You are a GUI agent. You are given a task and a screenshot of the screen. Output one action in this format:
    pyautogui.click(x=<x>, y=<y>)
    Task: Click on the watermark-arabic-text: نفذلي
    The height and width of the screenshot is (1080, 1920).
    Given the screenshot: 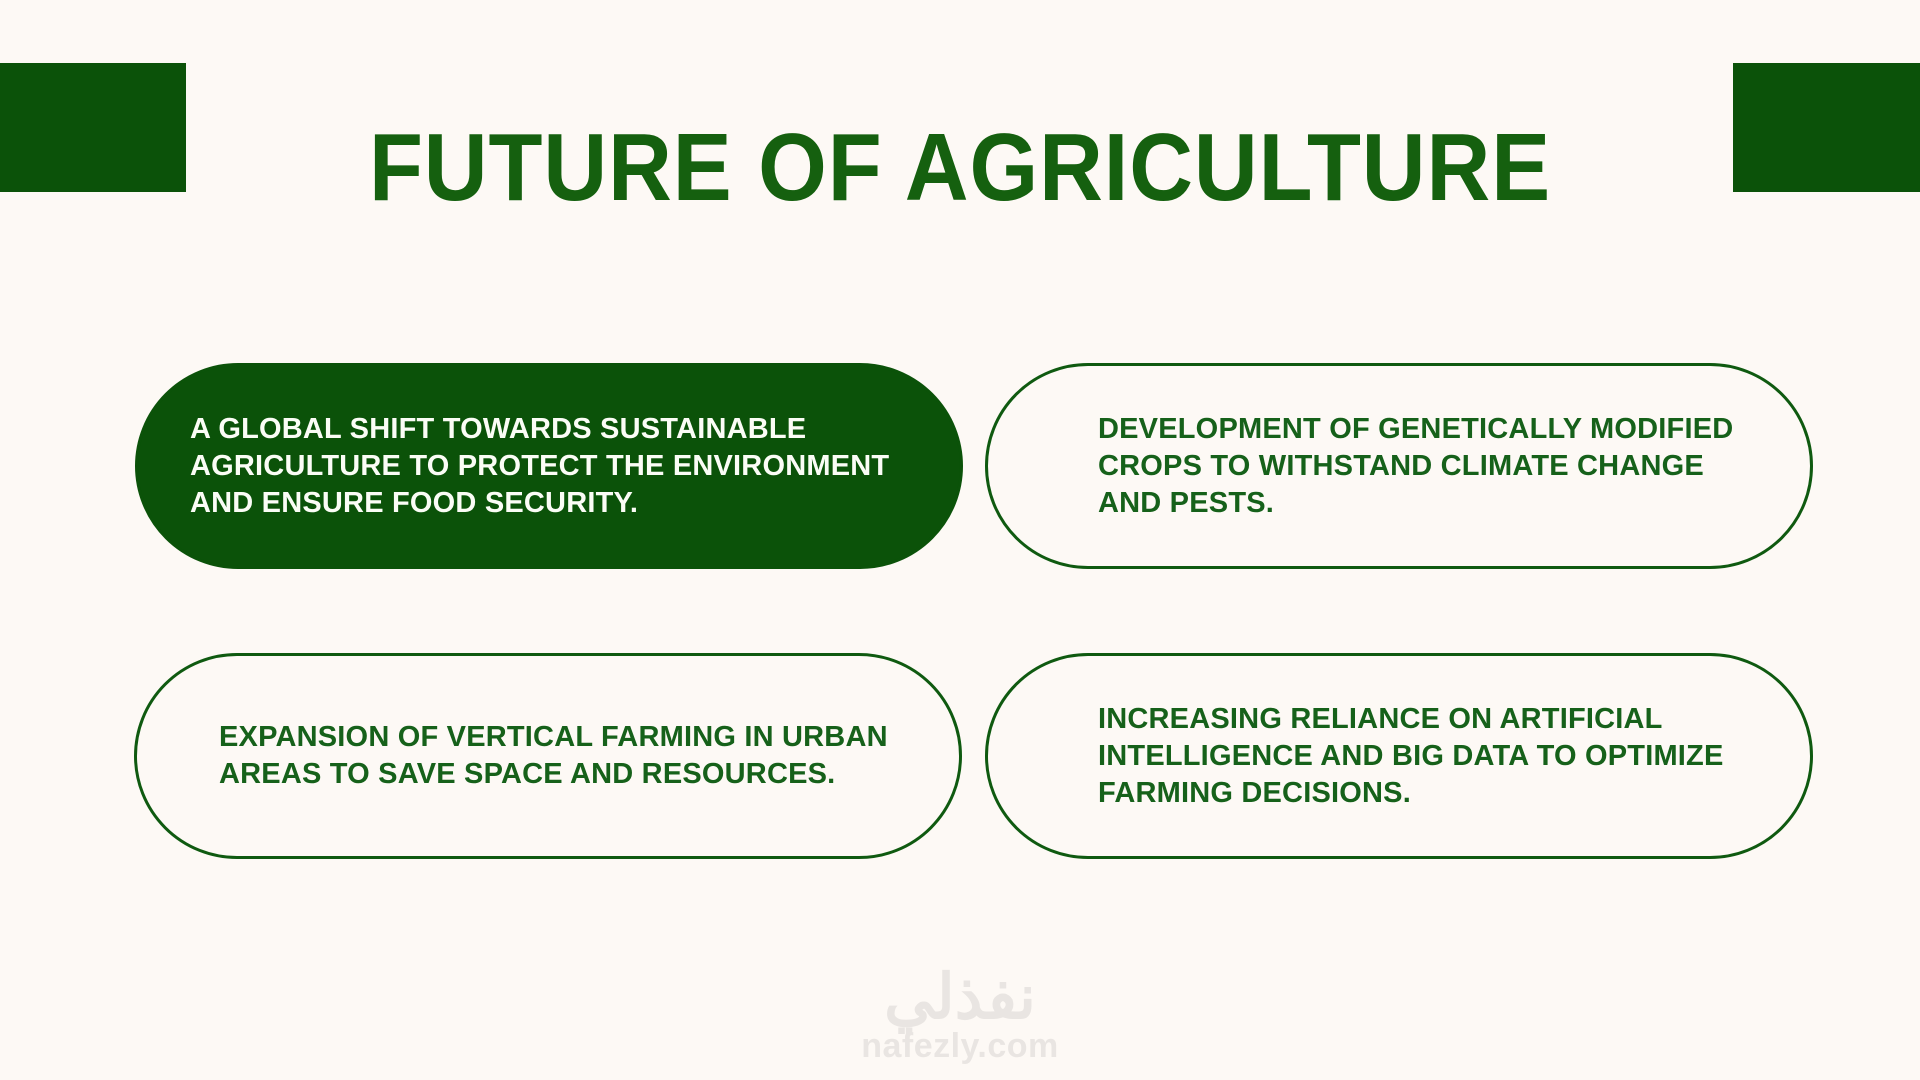 What is the action you would take?
    pyautogui.click(x=960, y=997)
    